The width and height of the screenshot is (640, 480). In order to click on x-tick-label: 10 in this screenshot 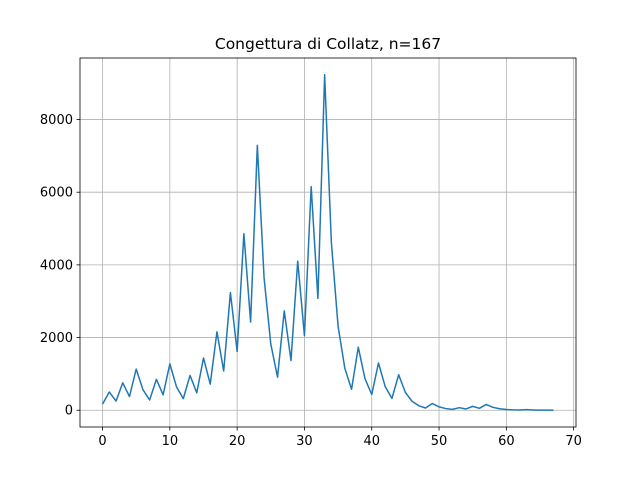, I will do `click(170, 441)`.